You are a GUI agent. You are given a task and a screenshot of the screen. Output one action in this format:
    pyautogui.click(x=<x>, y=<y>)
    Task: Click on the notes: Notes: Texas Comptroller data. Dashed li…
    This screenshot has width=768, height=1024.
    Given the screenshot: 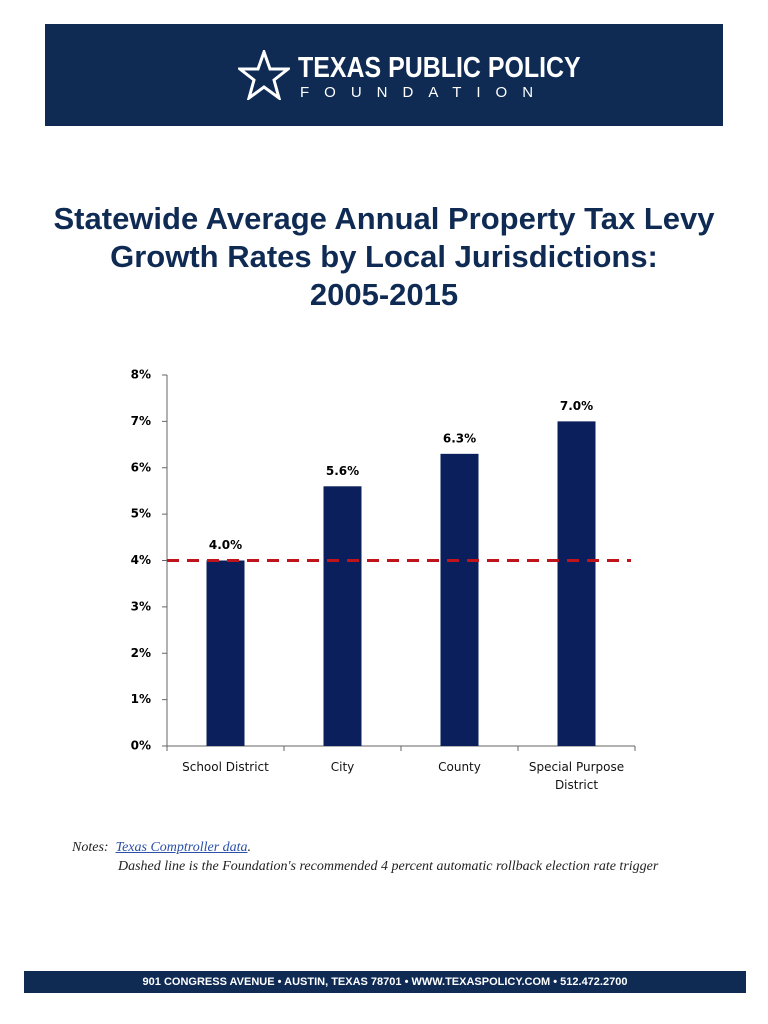 What is the action you would take?
    pyautogui.click(x=365, y=857)
    